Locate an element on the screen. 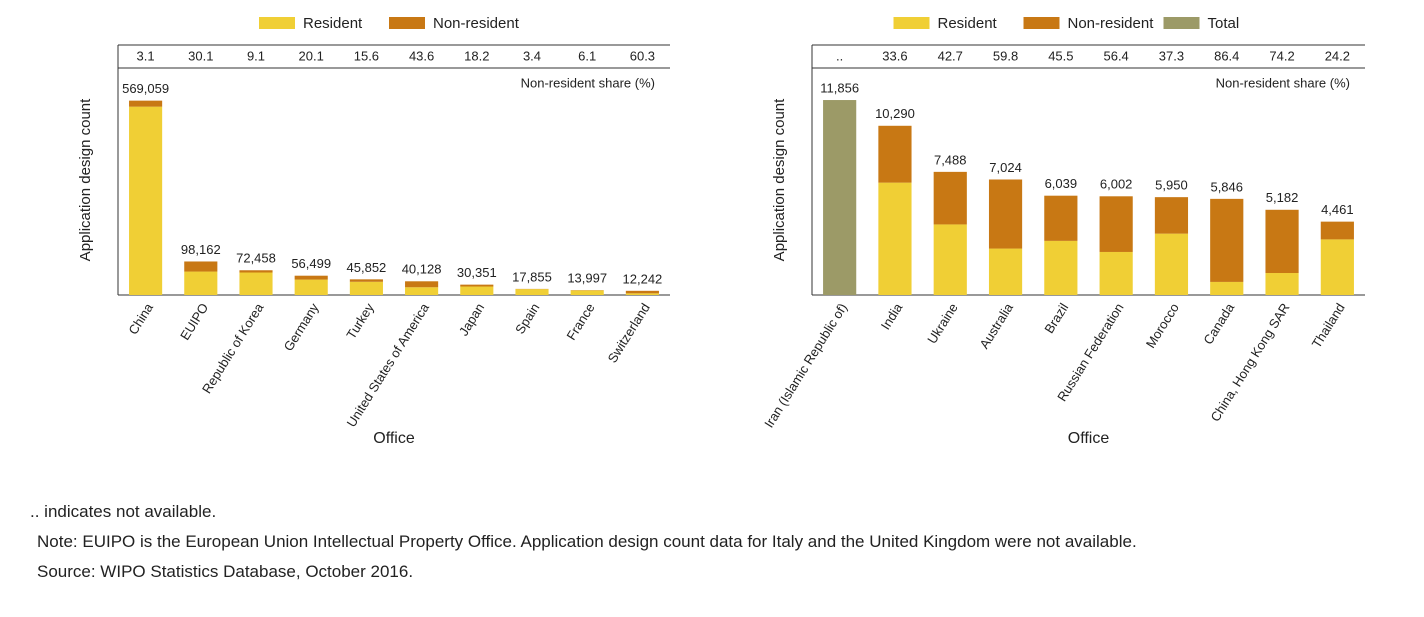 The image size is (1424, 617). share-label: 74.2 is located at coordinates (1281, 55).